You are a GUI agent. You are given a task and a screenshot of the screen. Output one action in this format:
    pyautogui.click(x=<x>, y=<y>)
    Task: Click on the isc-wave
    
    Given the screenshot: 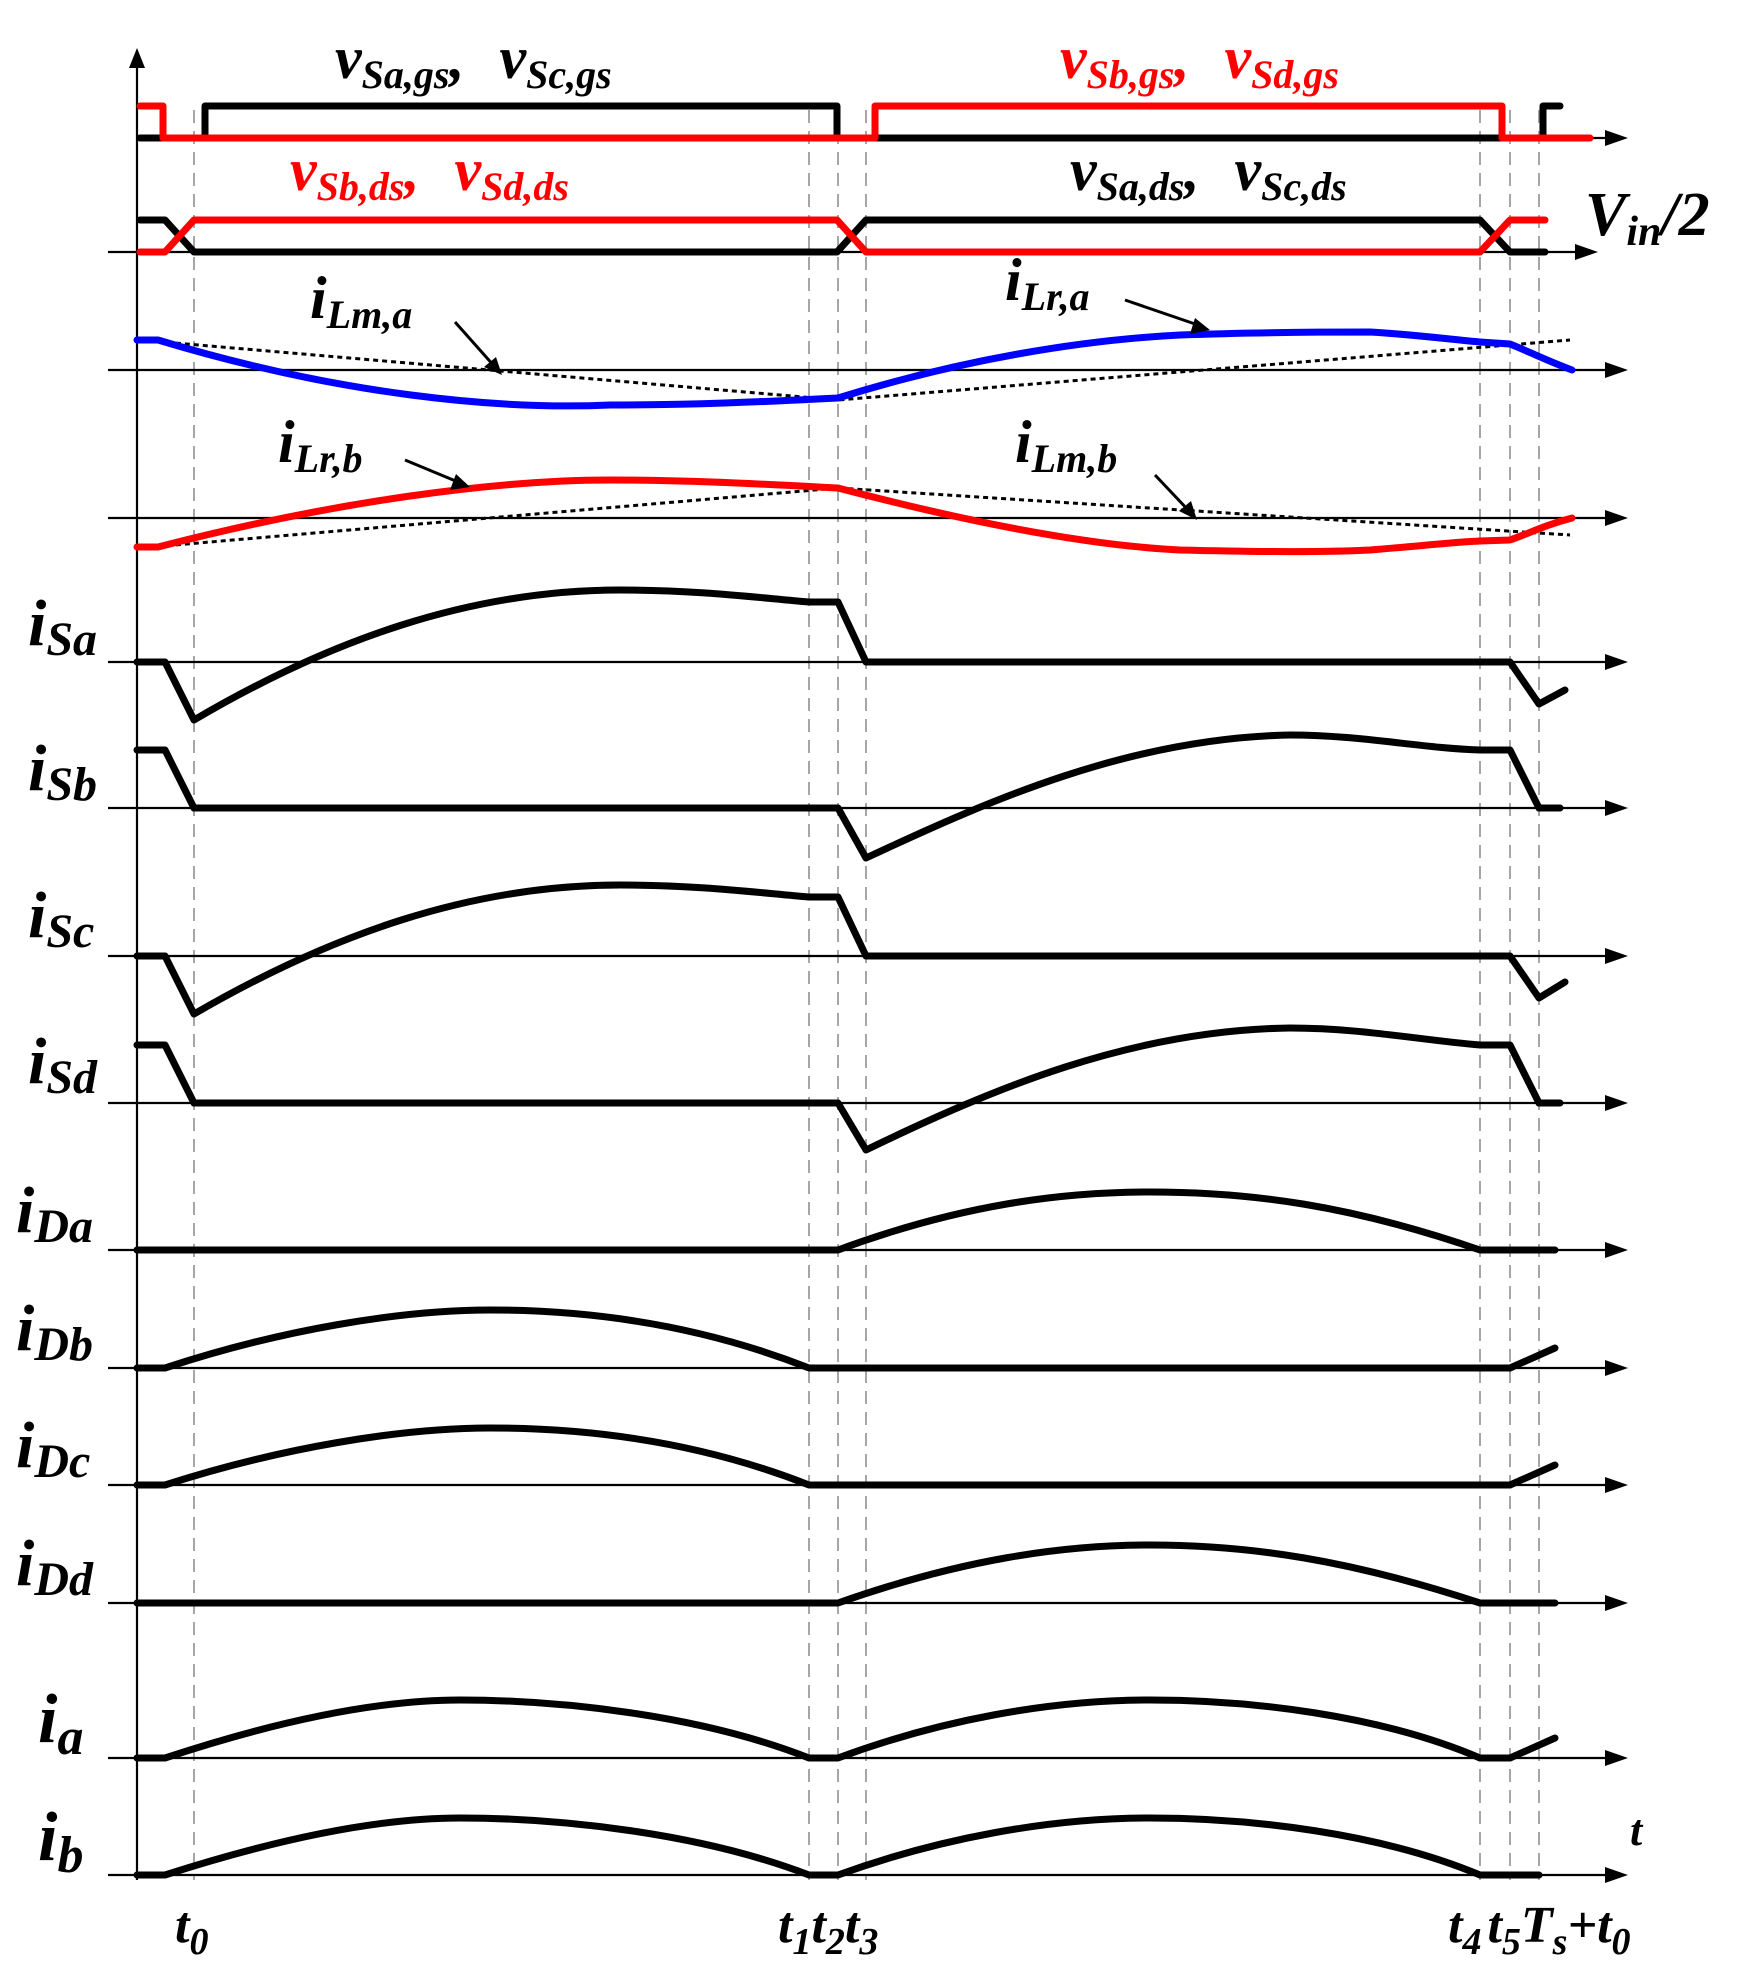 What is the action you would take?
    pyautogui.click(x=851, y=949)
    